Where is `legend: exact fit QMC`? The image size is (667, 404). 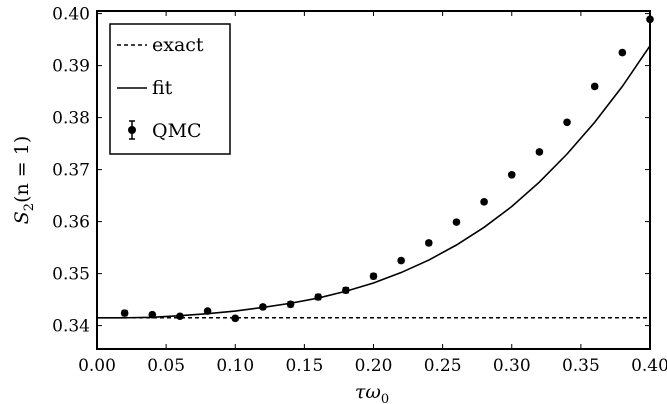
legend: exact fit QMC is located at coordinates (170, 89).